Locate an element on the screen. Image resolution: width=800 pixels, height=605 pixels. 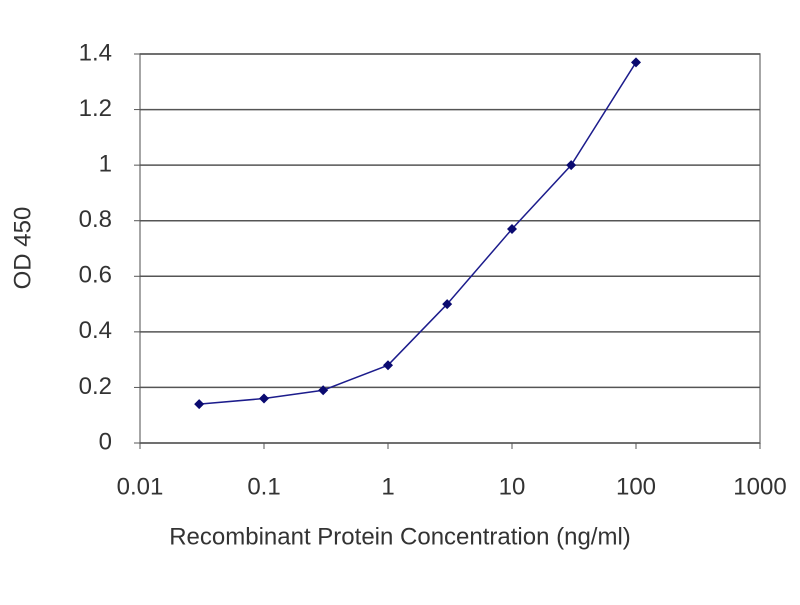
y-tick-label: 1.2 is located at coordinates (95, 108).